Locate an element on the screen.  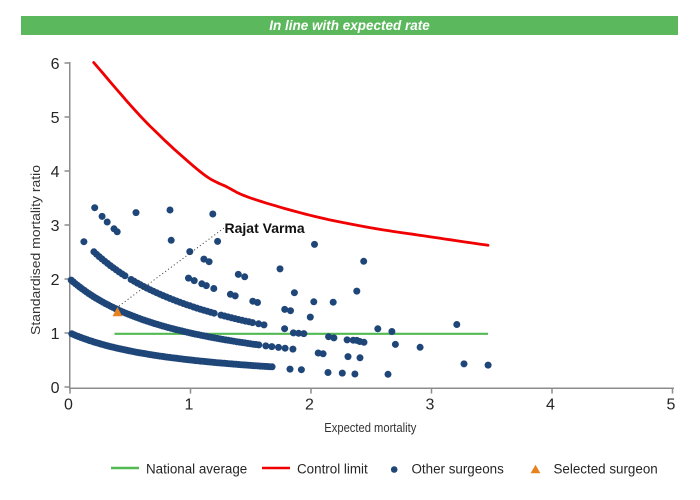
svg-text: Other surgeons is located at coordinates (458, 469).